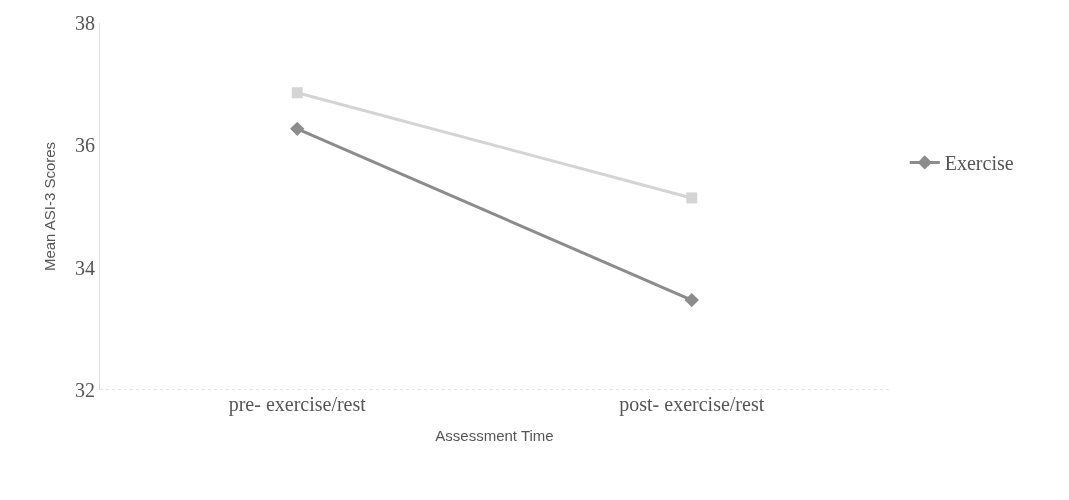 The image size is (1069, 500). I want to click on legend-label: Exercise, so click(979, 163).